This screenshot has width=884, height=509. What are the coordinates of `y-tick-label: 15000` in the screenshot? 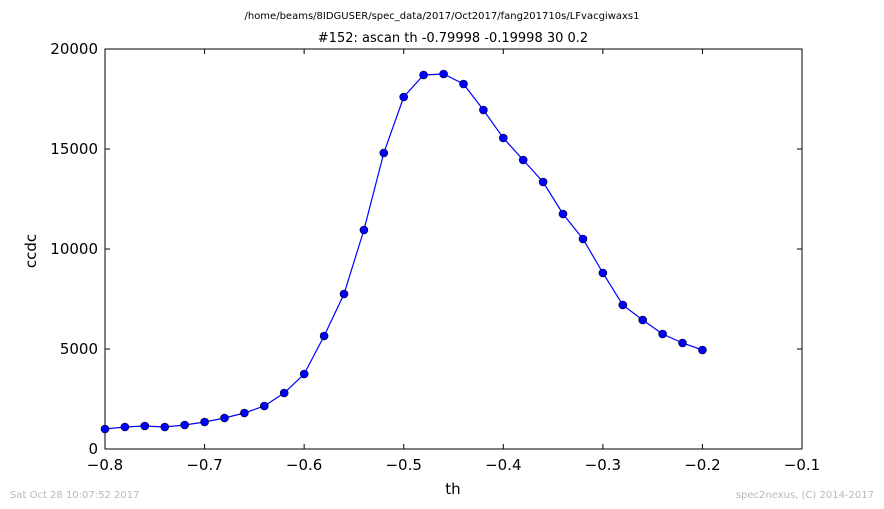 It's located at (74, 149).